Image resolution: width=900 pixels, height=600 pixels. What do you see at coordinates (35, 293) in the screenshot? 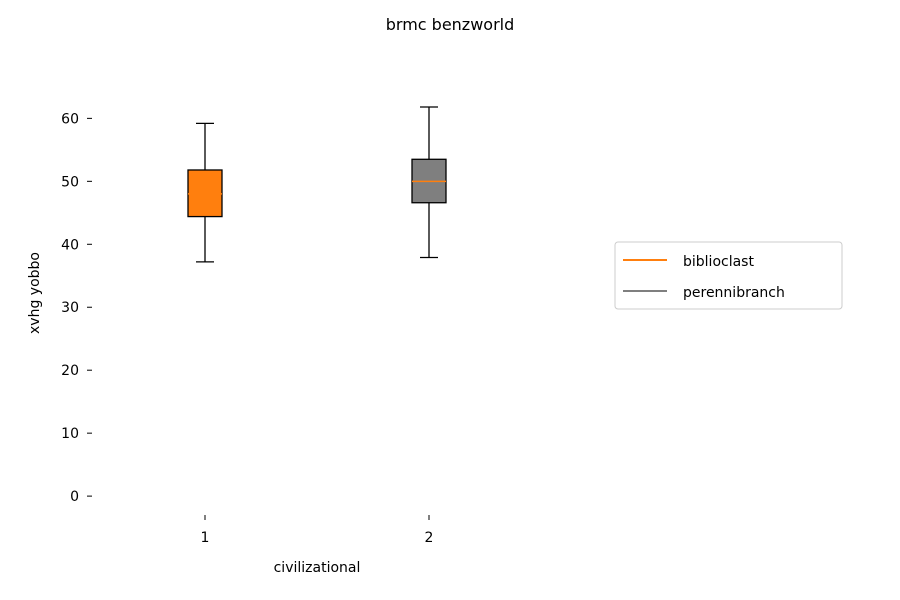
I see `y-axis-label: xvhg yobbo` at bounding box center [35, 293].